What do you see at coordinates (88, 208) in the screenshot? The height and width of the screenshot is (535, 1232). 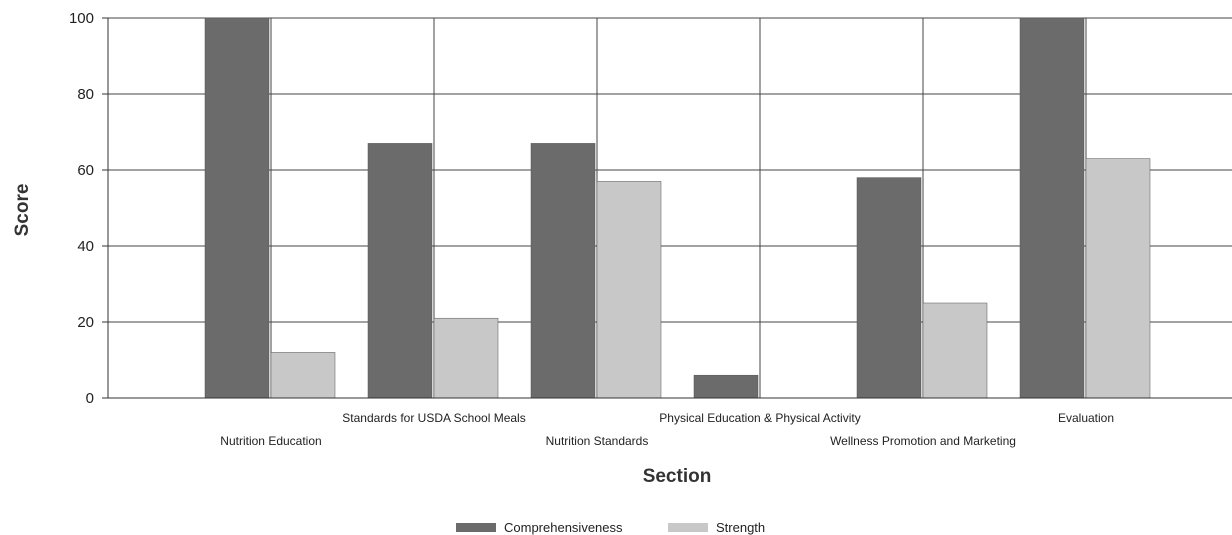 I see `y-tick-labels: 0 20 40 60 80 100` at bounding box center [88, 208].